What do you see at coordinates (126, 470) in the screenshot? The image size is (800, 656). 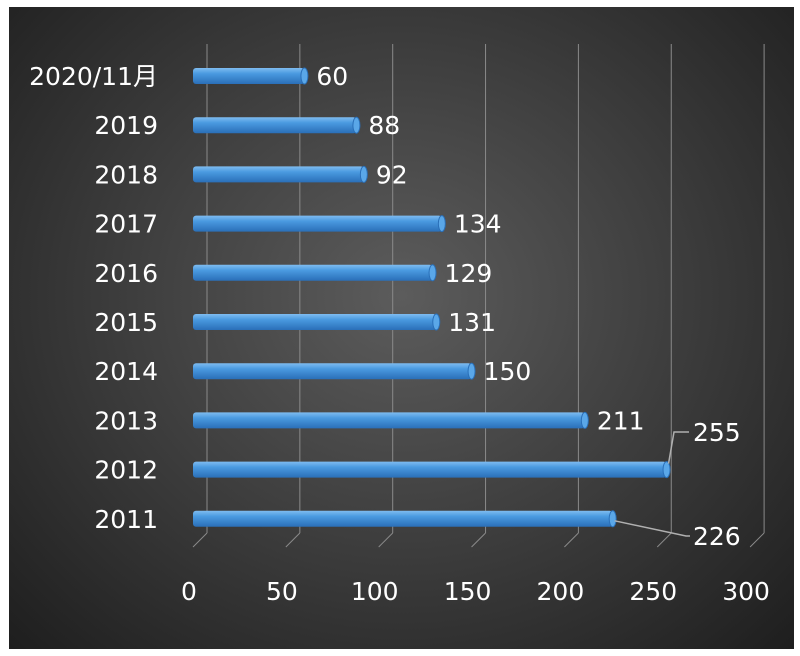 I see `category-label: 2012` at bounding box center [126, 470].